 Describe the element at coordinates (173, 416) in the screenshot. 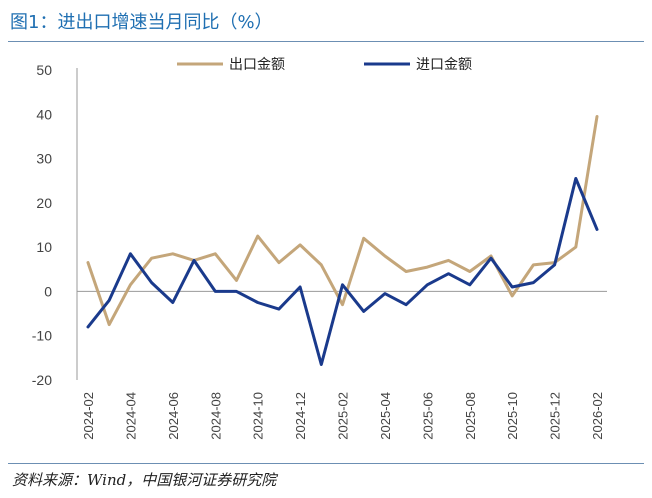

I see `x-tick-label: 2024-06` at that location.